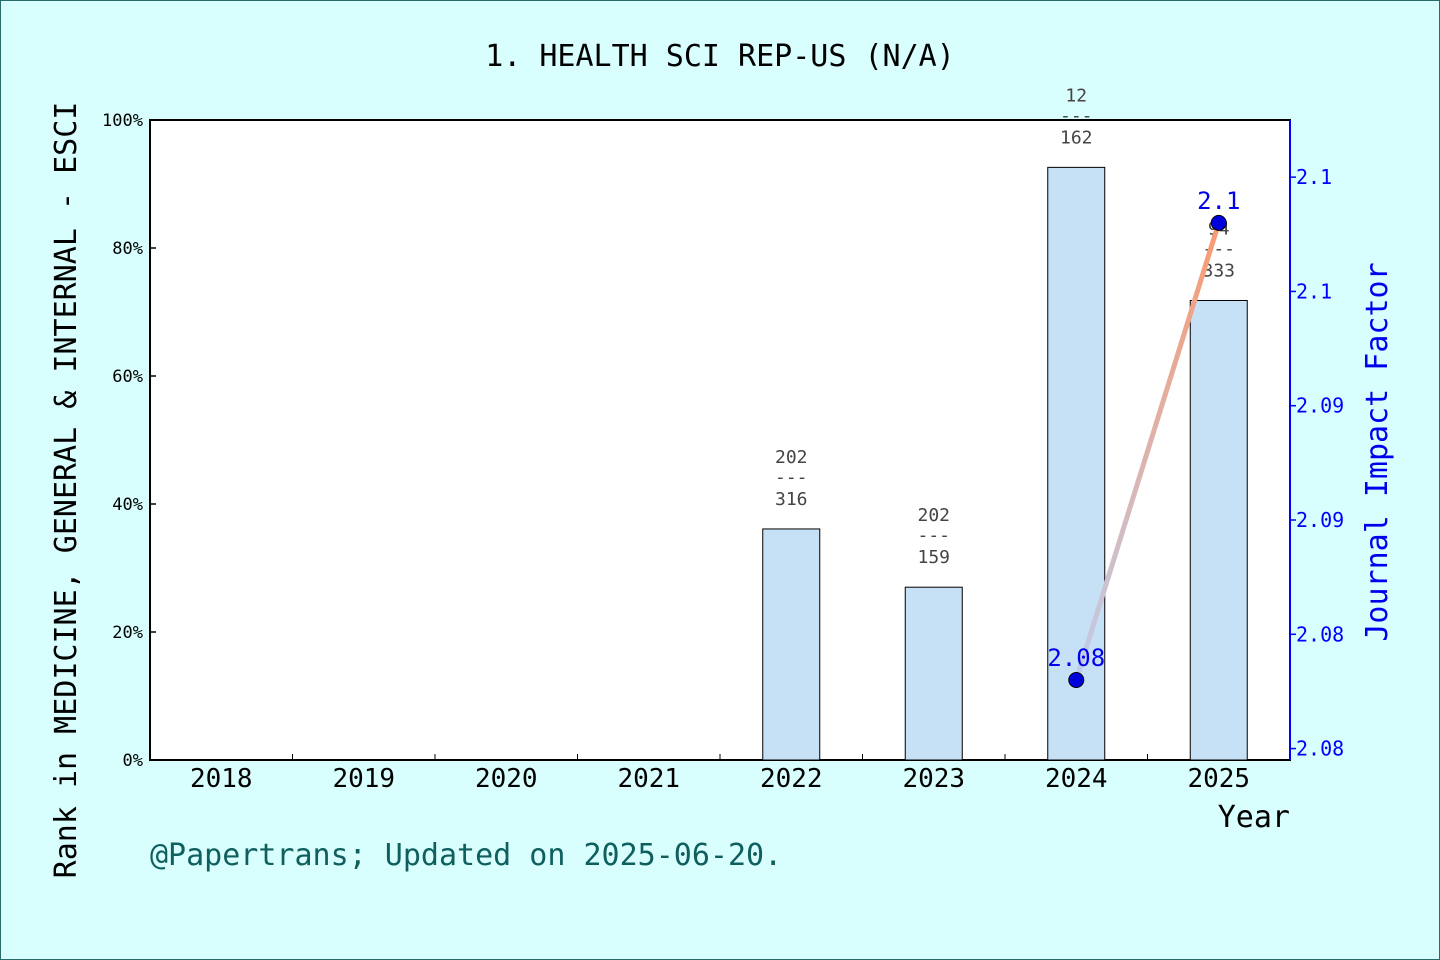 The image size is (1440, 960). What do you see at coordinates (221, 779) in the screenshot?
I see `x-tick-label: 2018` at bounding box center [221, 779].